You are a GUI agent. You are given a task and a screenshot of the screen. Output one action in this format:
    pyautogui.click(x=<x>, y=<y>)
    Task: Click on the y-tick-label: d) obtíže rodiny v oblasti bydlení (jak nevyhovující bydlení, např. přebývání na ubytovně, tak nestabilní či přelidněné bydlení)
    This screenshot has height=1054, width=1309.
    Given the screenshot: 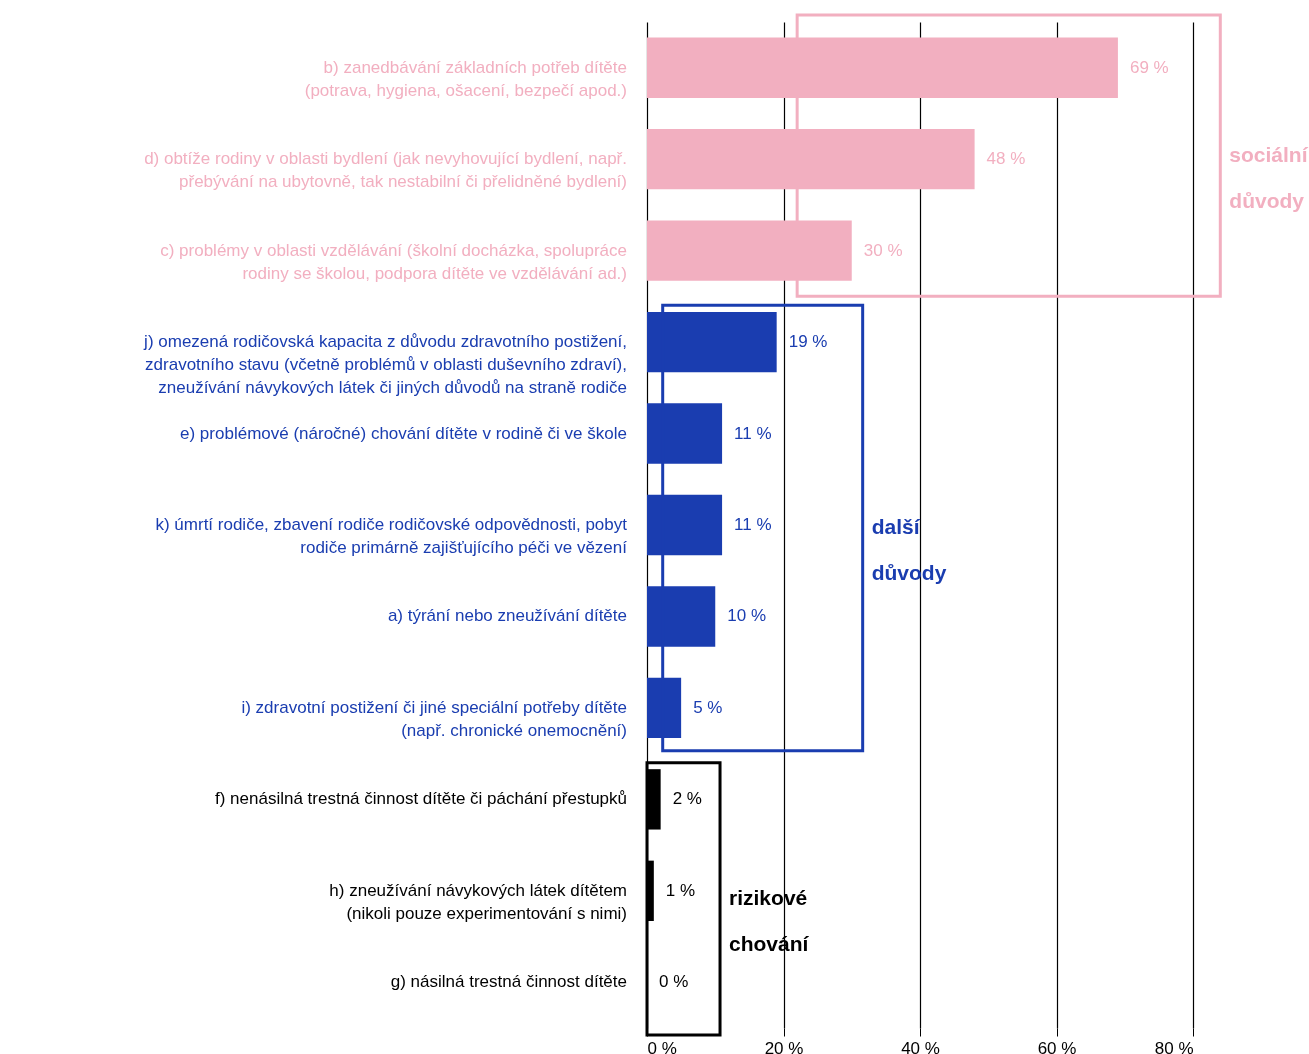 What is the action you would take?
    pyautogui.click(x=385, y=170)
    